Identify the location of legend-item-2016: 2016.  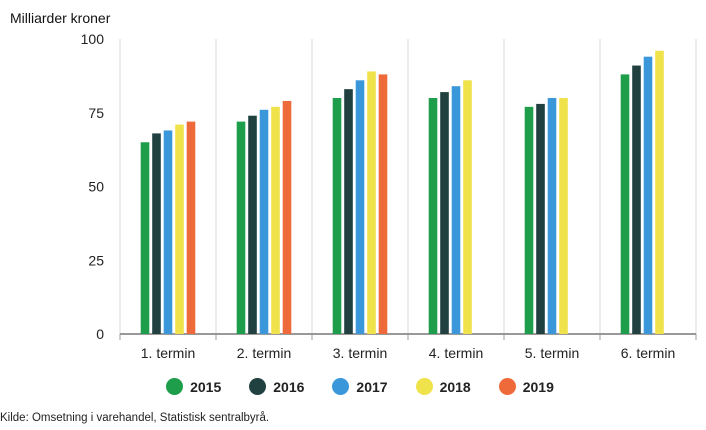
(276, 386).